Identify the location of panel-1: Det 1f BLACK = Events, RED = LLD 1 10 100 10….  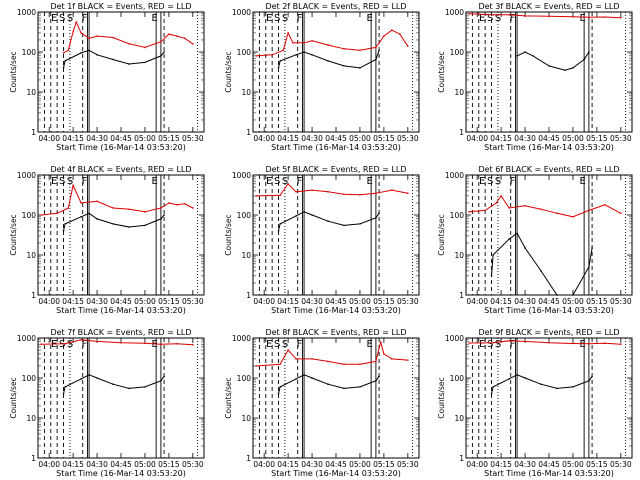
(107, 77).